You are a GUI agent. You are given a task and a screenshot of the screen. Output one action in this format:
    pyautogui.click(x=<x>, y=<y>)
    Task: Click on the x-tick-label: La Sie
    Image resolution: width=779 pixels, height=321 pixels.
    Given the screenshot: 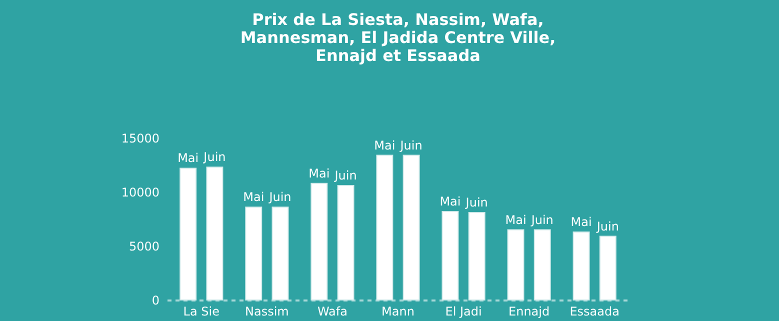 What is the action you would take?
    pyautogui.click(x=201, y=311)
    